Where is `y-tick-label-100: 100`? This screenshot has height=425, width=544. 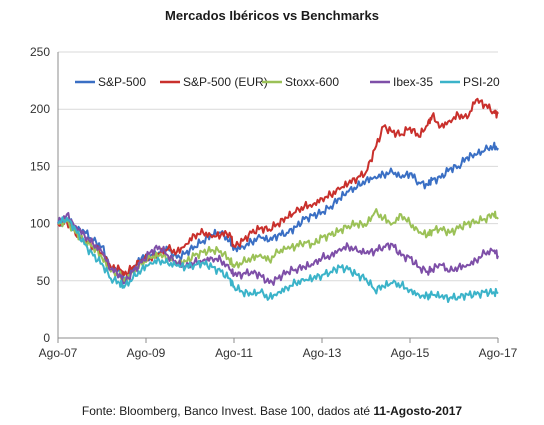 y-tick-label-100: 100 is located at coordinates (40, 224).